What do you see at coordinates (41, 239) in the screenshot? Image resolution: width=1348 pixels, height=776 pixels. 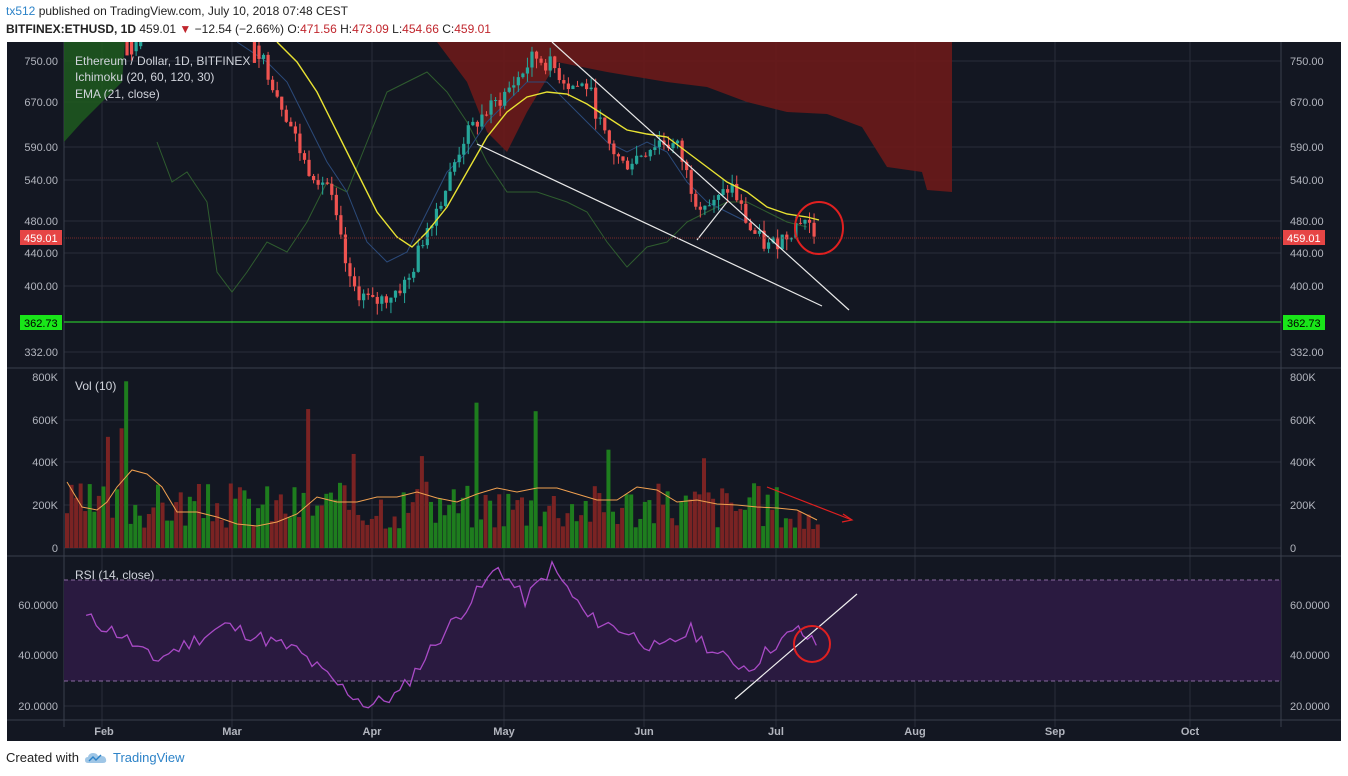 I see `last-price-badge-left-text: 459.01` at bounding box center [41, 239].